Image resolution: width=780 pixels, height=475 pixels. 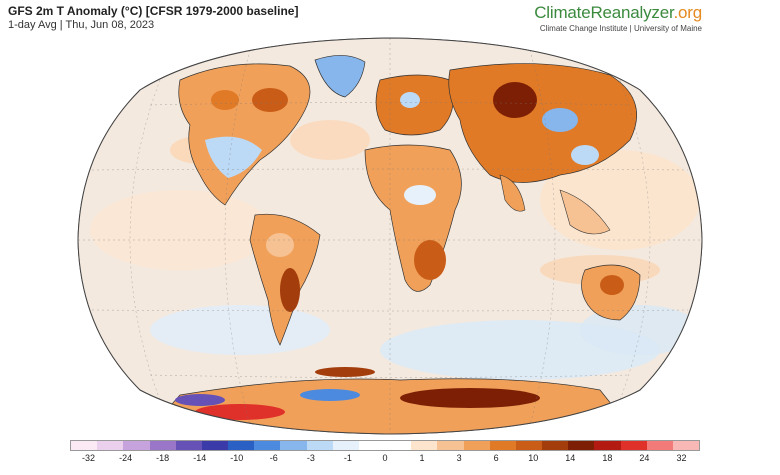 I want to click on brand-name-main: ClimateReanalyzer, so click(x=604, y=12).